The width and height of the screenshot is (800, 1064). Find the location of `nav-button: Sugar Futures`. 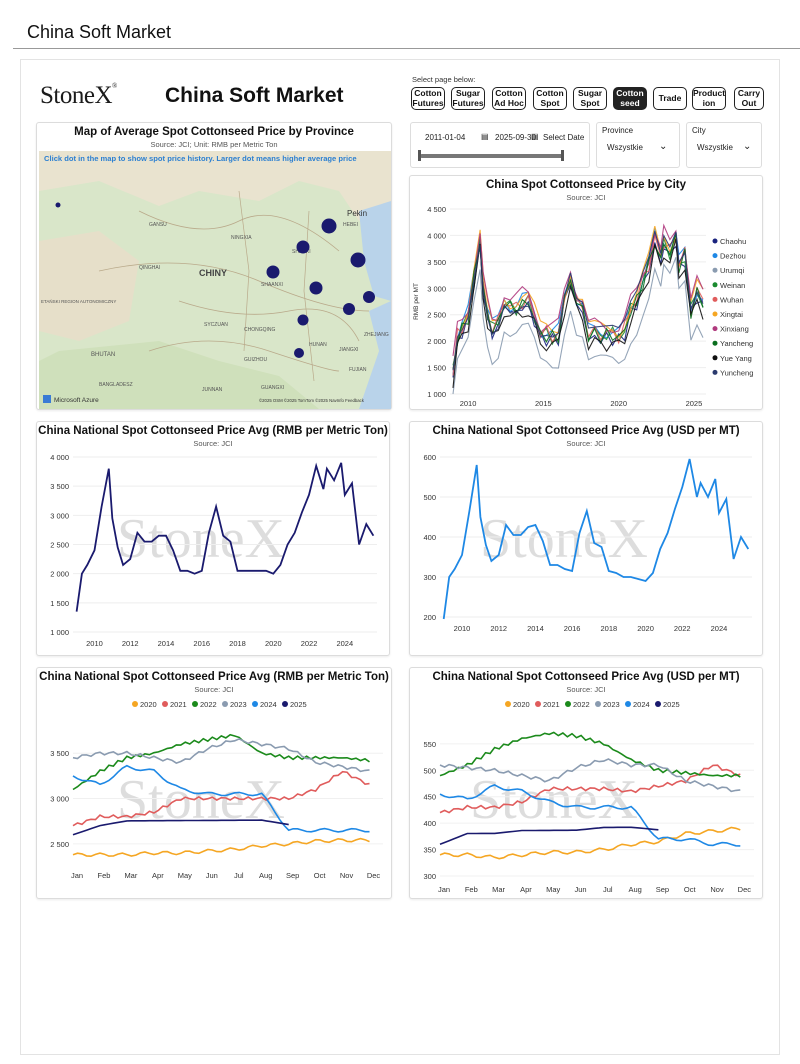

nav-button: Sugar Futures is located at coordinates (468, 98).